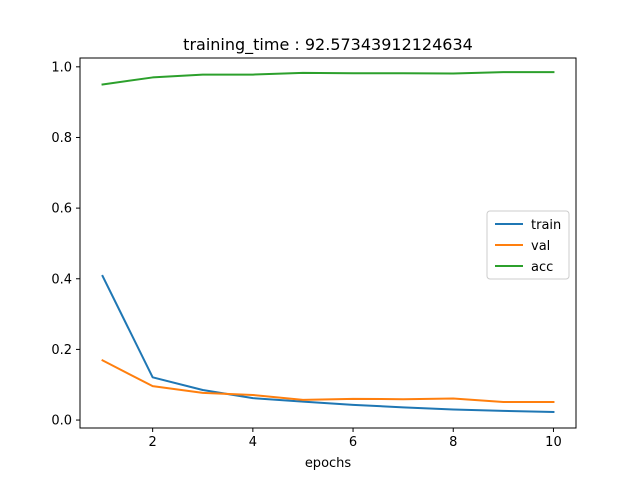 The image size is (640, 480). Describe the element at coordinates (453, 442) in the screenshot. I see `x-tick-label: 8` at that location.